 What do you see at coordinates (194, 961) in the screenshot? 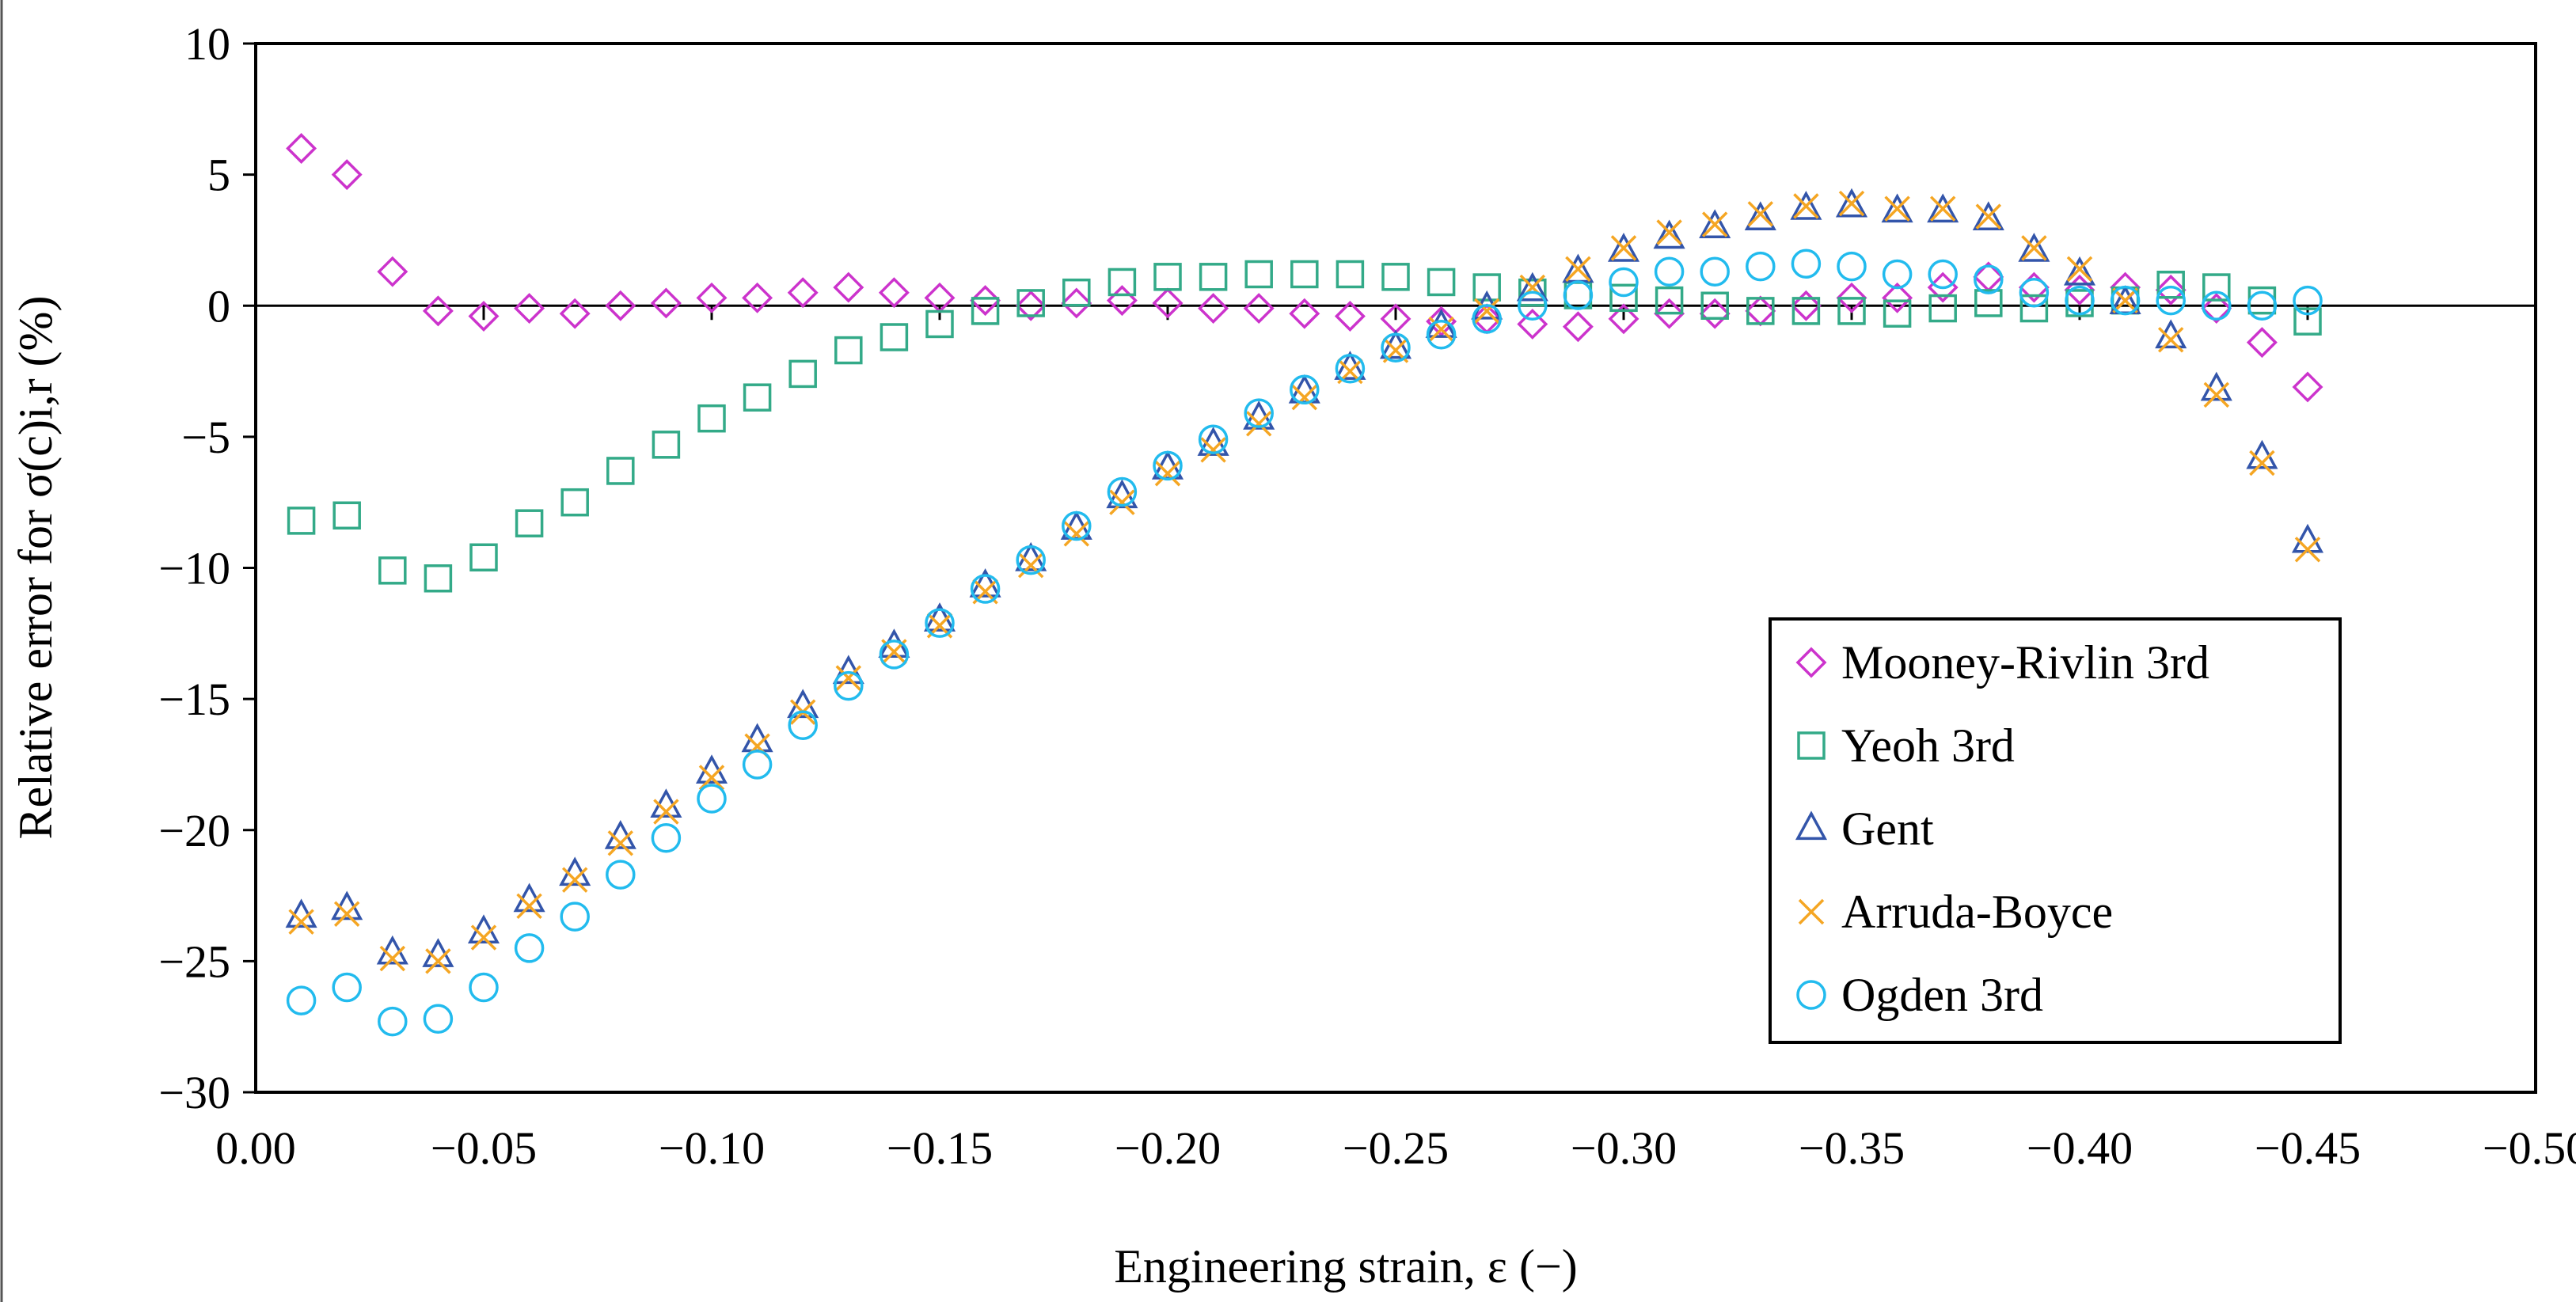
I see `y-tick-label: −25` at bounding box center [194, 961].